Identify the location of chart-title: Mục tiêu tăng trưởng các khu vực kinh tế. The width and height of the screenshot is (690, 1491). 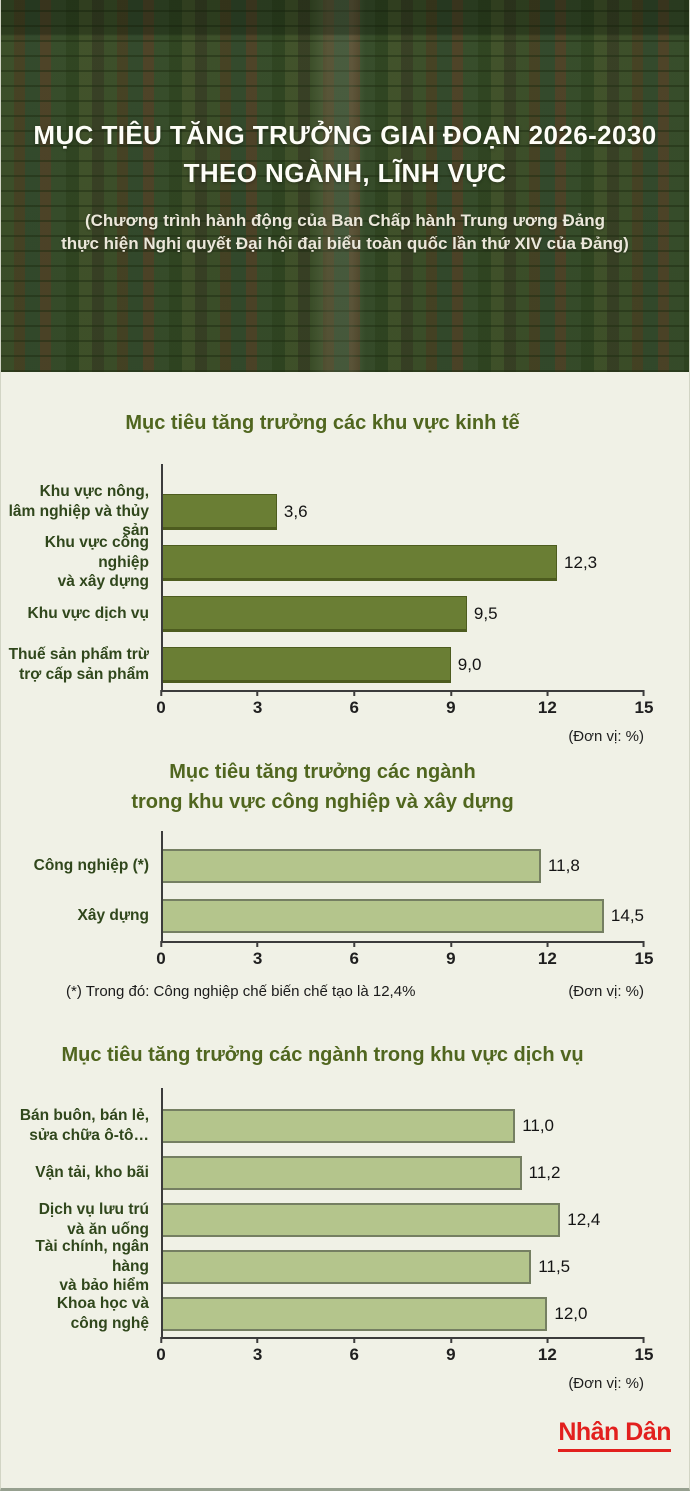
(322, 423).